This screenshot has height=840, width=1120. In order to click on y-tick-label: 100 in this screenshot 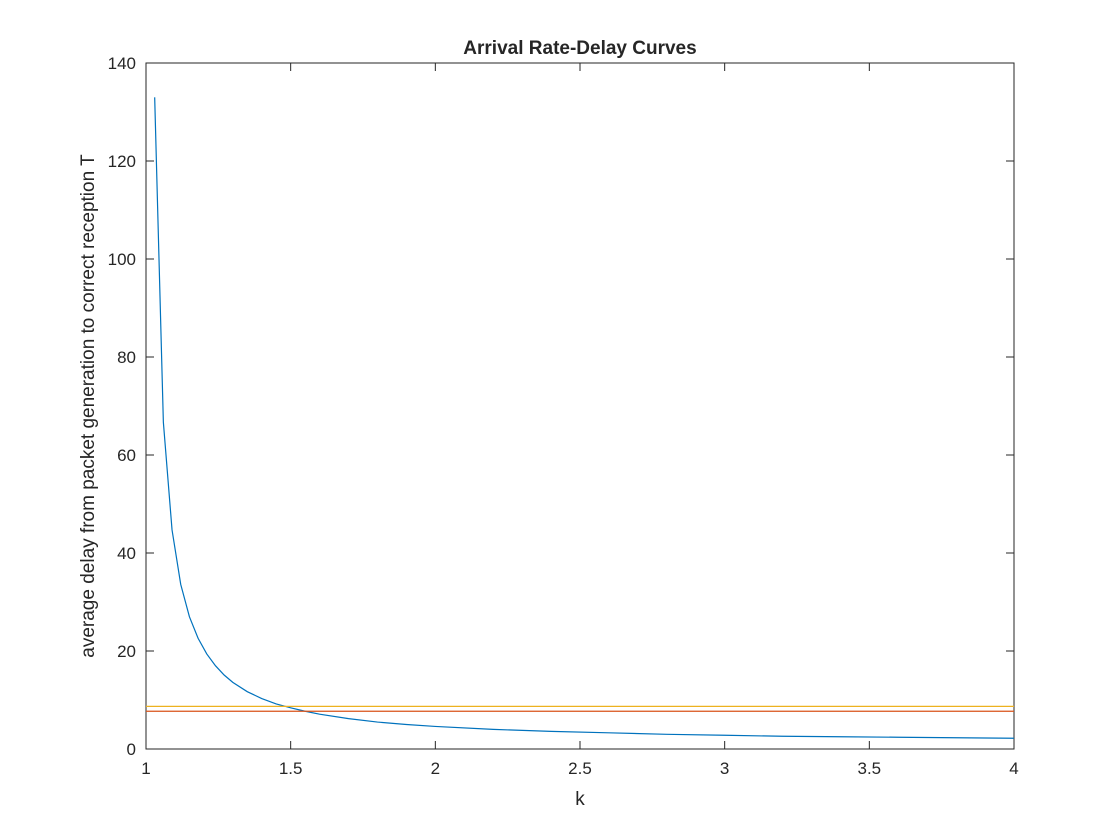, I will do `click(122, 259)`.